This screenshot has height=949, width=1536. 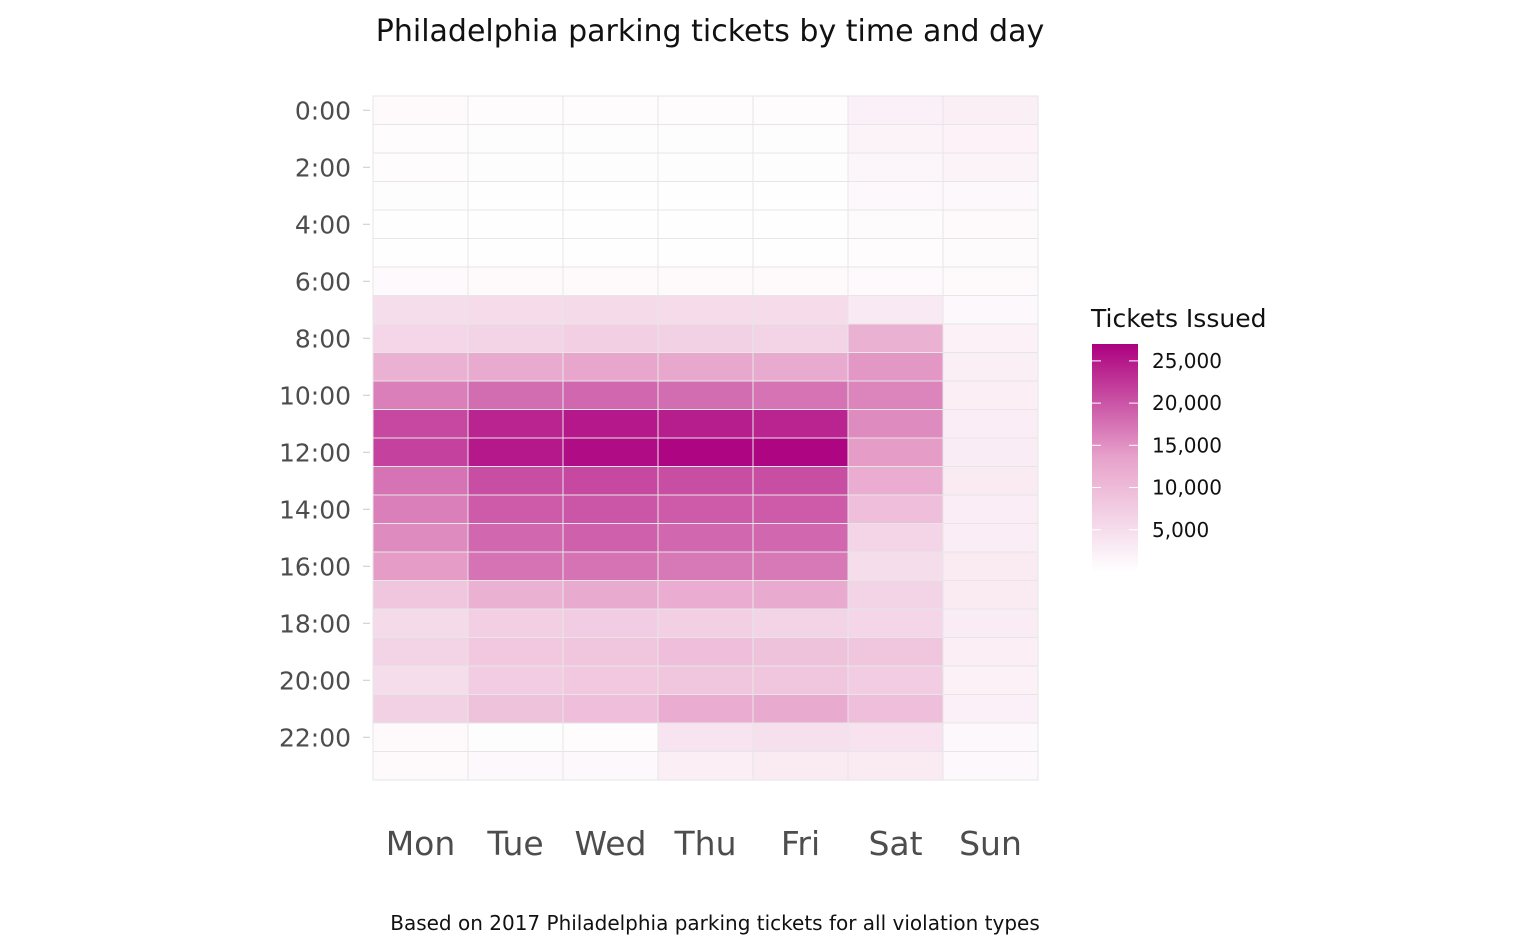 I want to click on y-tick-label: 18:00, so click(x=315, y=623).